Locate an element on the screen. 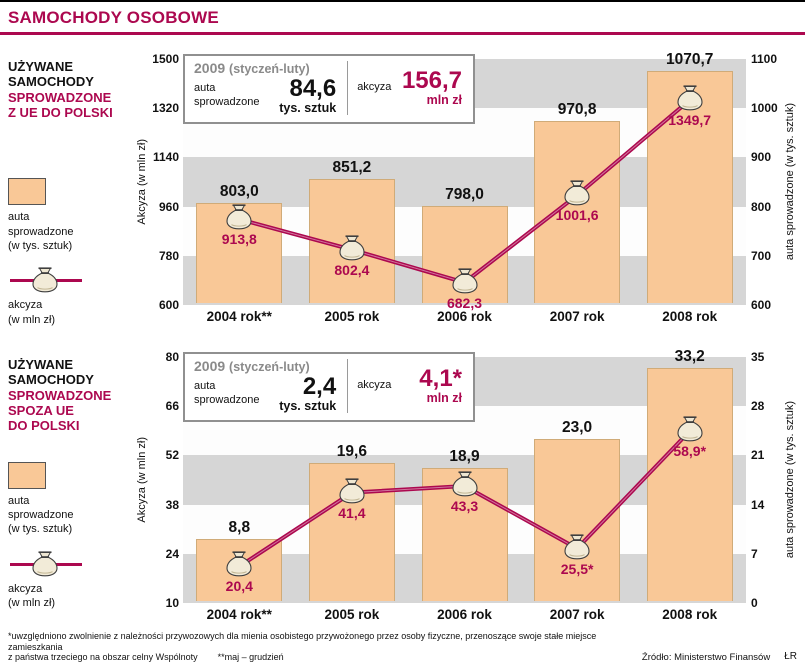 The width and height of the screenshot is (805, 663). title-underline is located at coordinates (402, 33).